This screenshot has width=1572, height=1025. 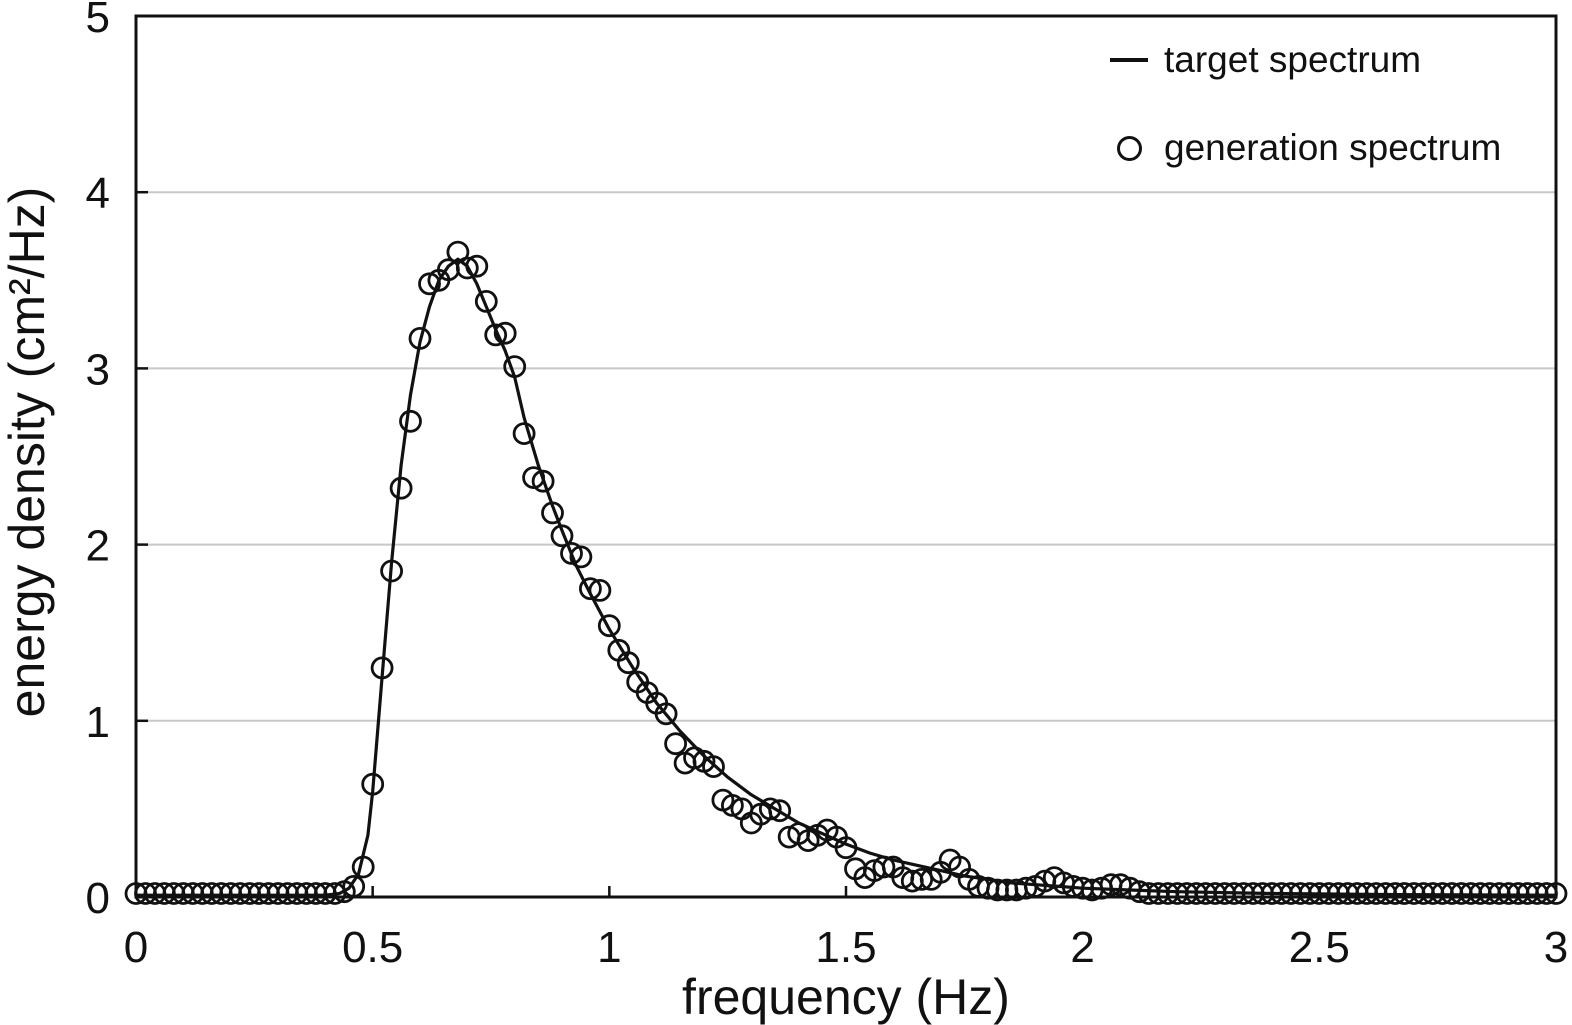 I want to click on y-tick-label: 5, so click(x=98, y=21).